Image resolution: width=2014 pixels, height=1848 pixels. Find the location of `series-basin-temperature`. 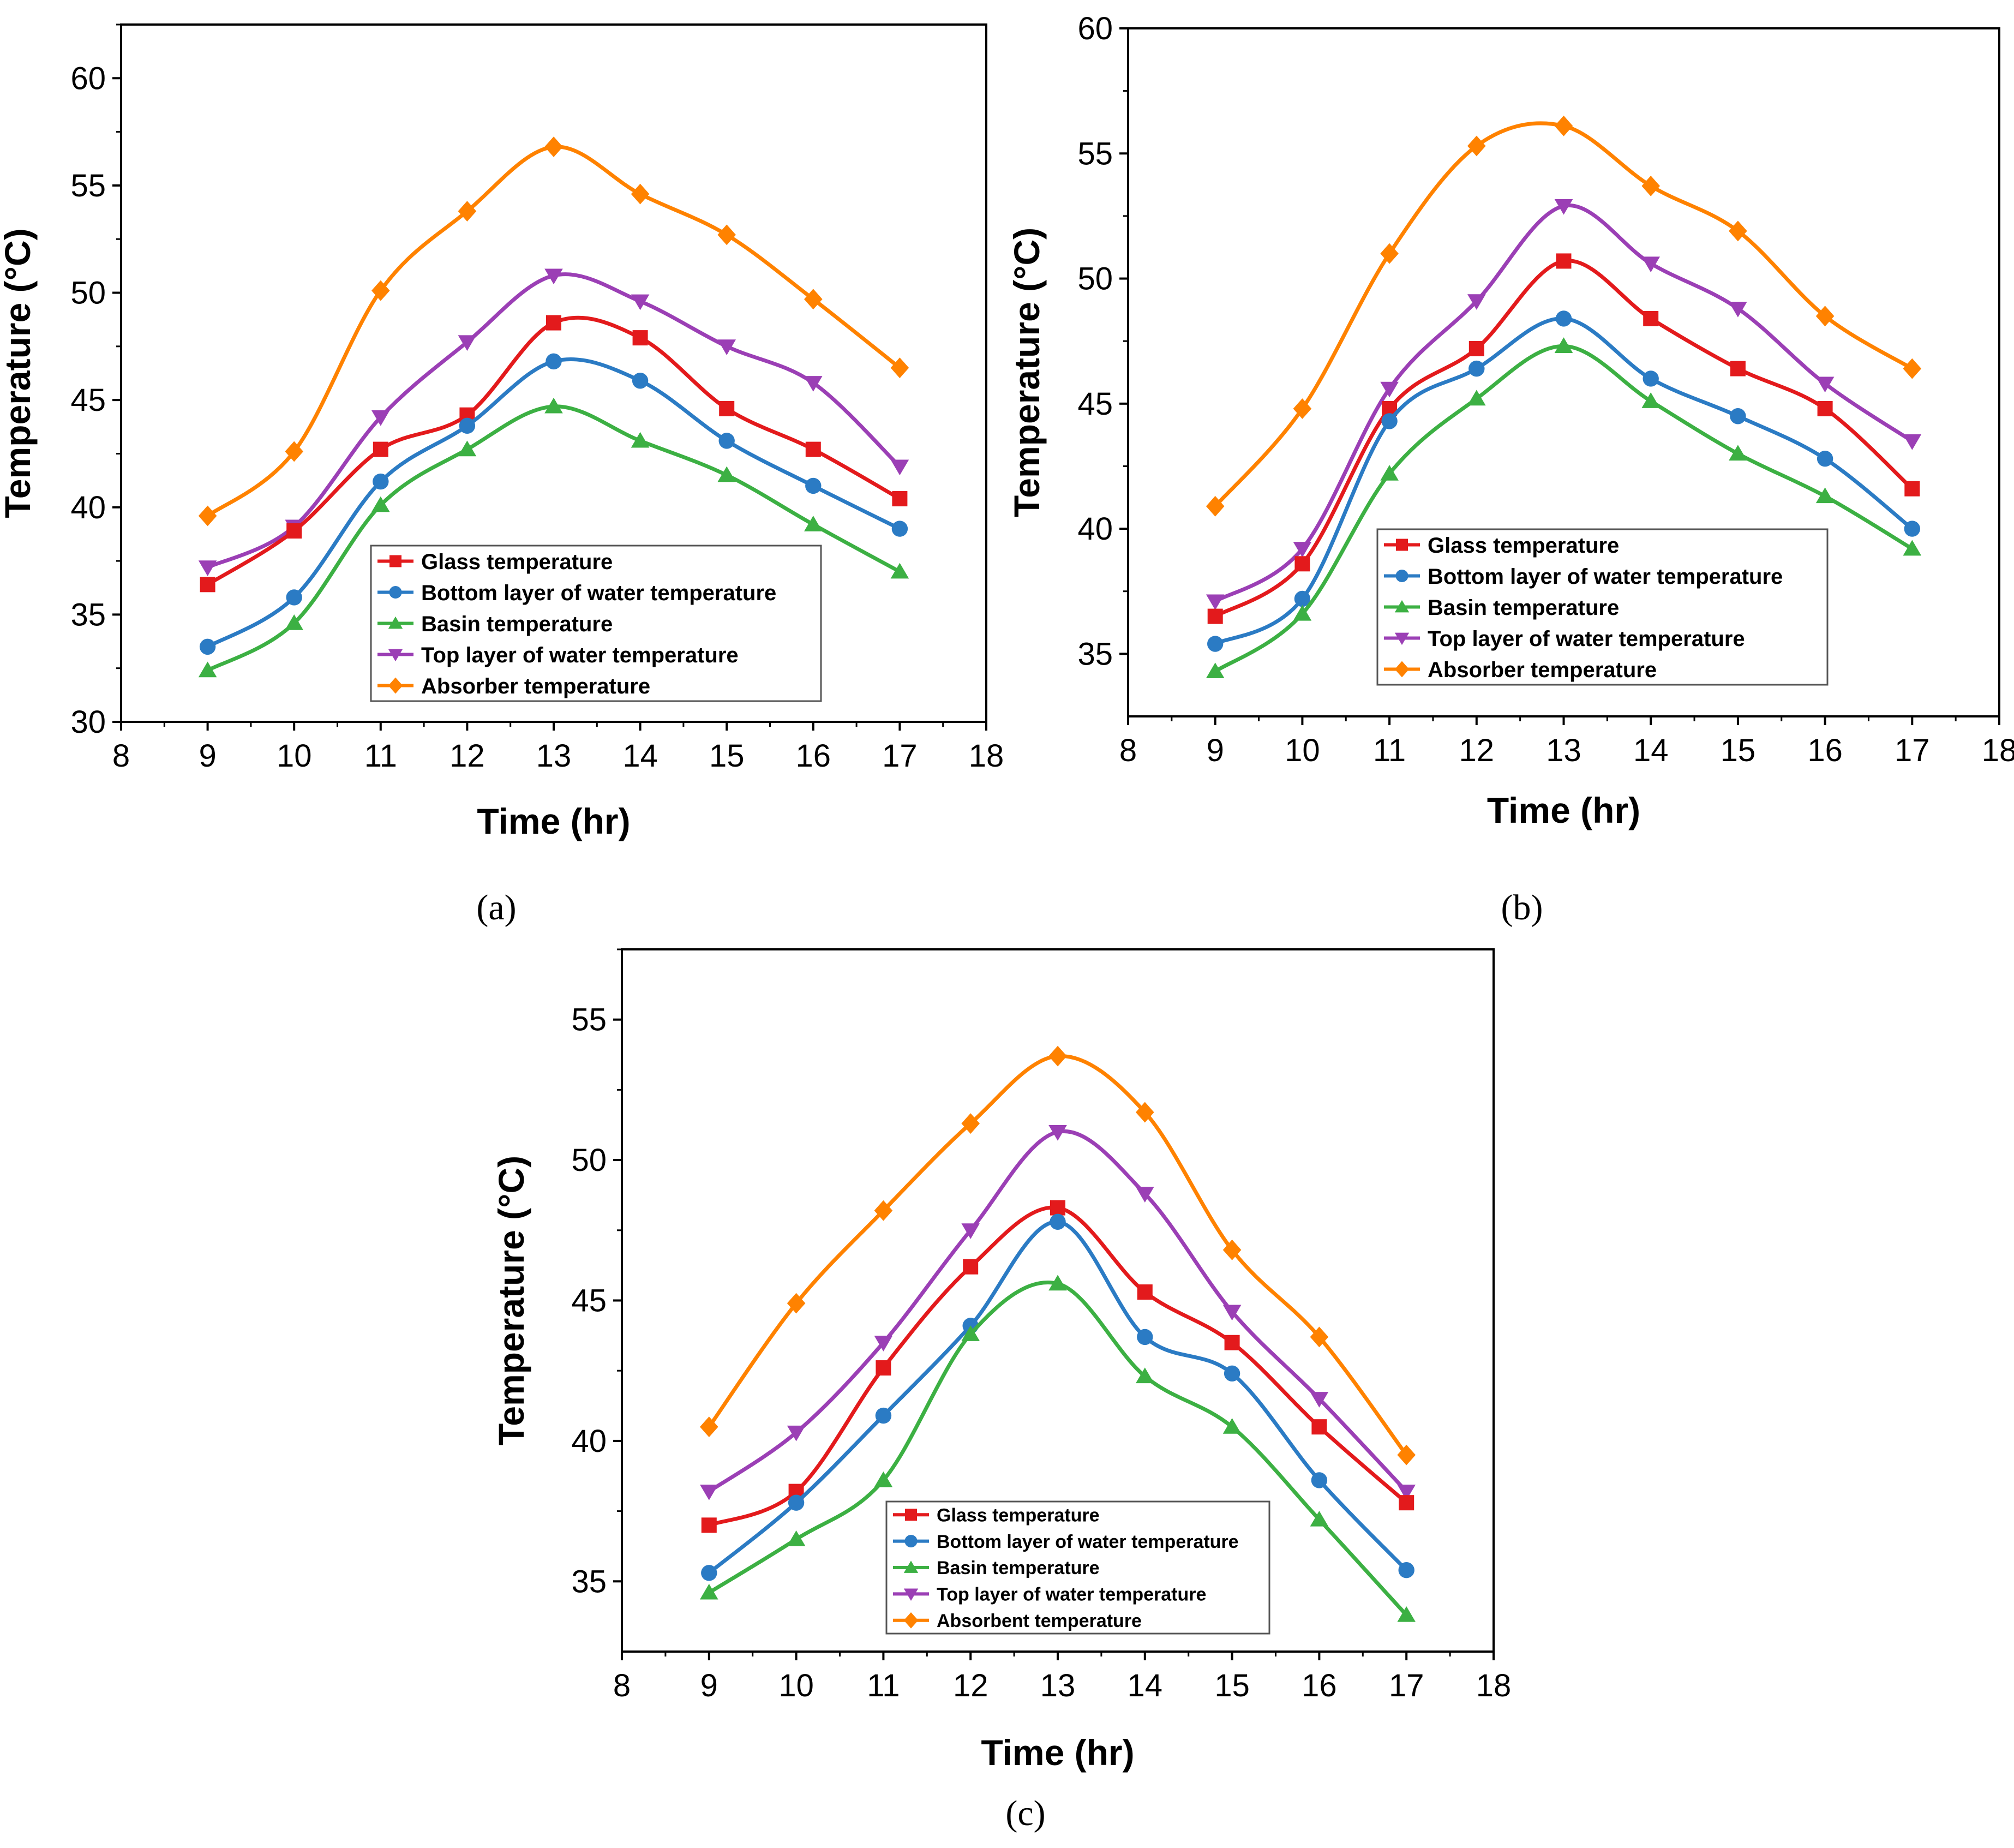

series-basin-temperature is located at coordinates (1058, 1449).